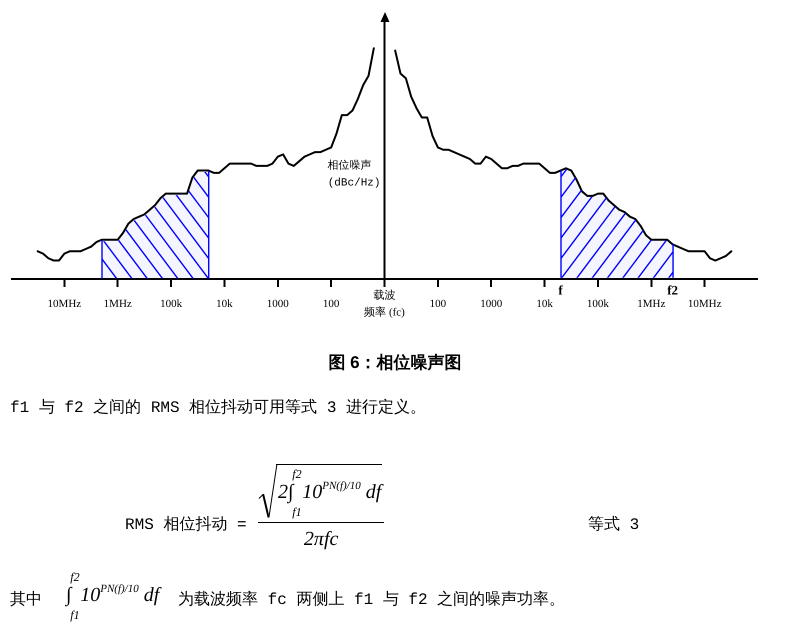 The image size is (805, 633). I want to click on text: 为载波频率 fc 两侧上 f1 与 f2 之间的噪声功率。, so click(372, 600).